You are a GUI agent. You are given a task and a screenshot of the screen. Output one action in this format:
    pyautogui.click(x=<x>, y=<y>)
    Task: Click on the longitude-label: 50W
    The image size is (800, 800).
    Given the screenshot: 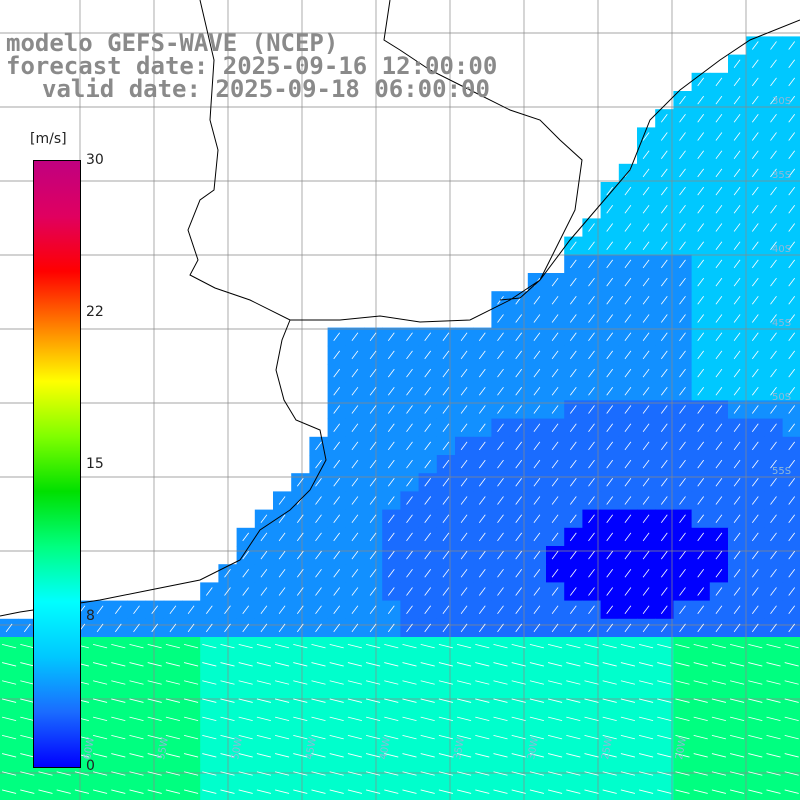 What is the action you would take?
    pyautogui.click(x=237, y=748)
    